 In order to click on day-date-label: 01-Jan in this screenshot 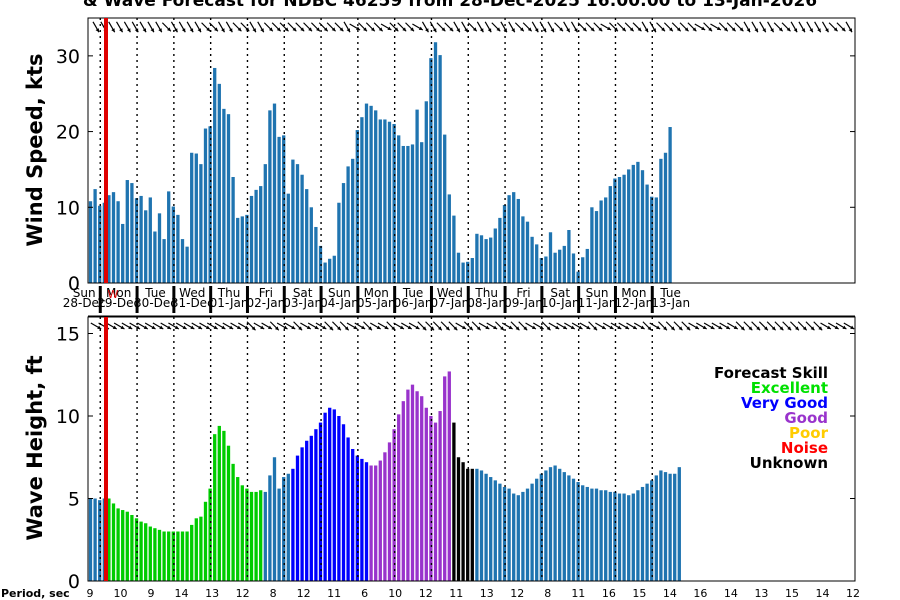, I will do `click(229, 303)`.